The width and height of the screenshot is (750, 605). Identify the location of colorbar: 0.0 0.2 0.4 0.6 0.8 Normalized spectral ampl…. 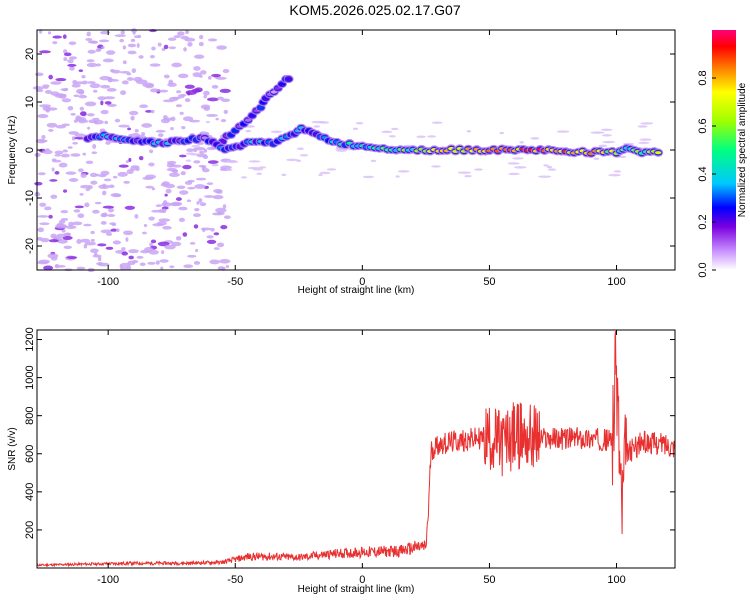
(722, 154).